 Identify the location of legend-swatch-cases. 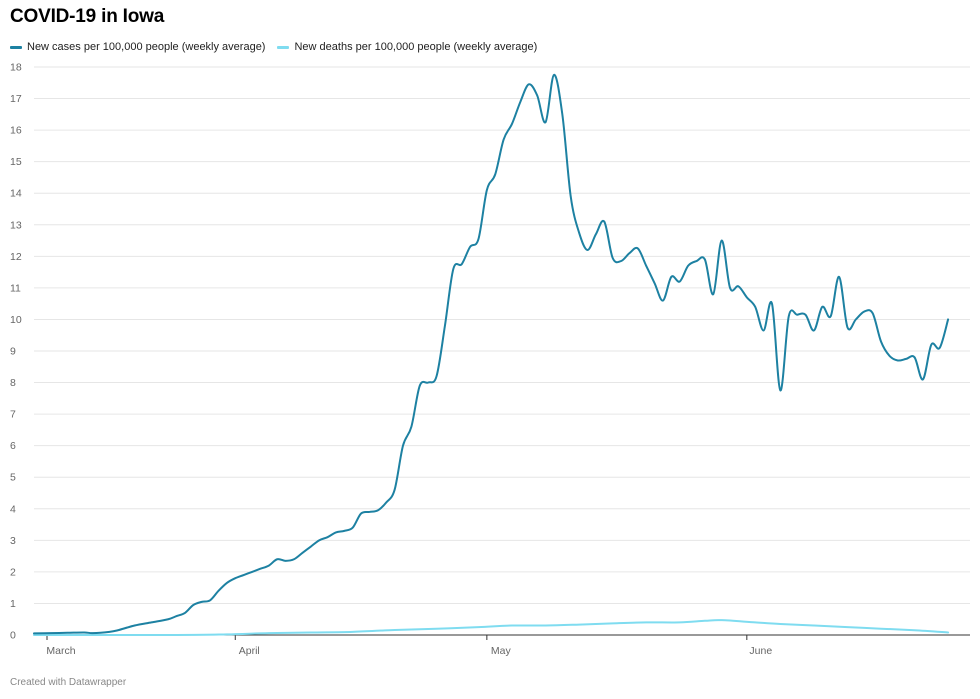
(16, 47).